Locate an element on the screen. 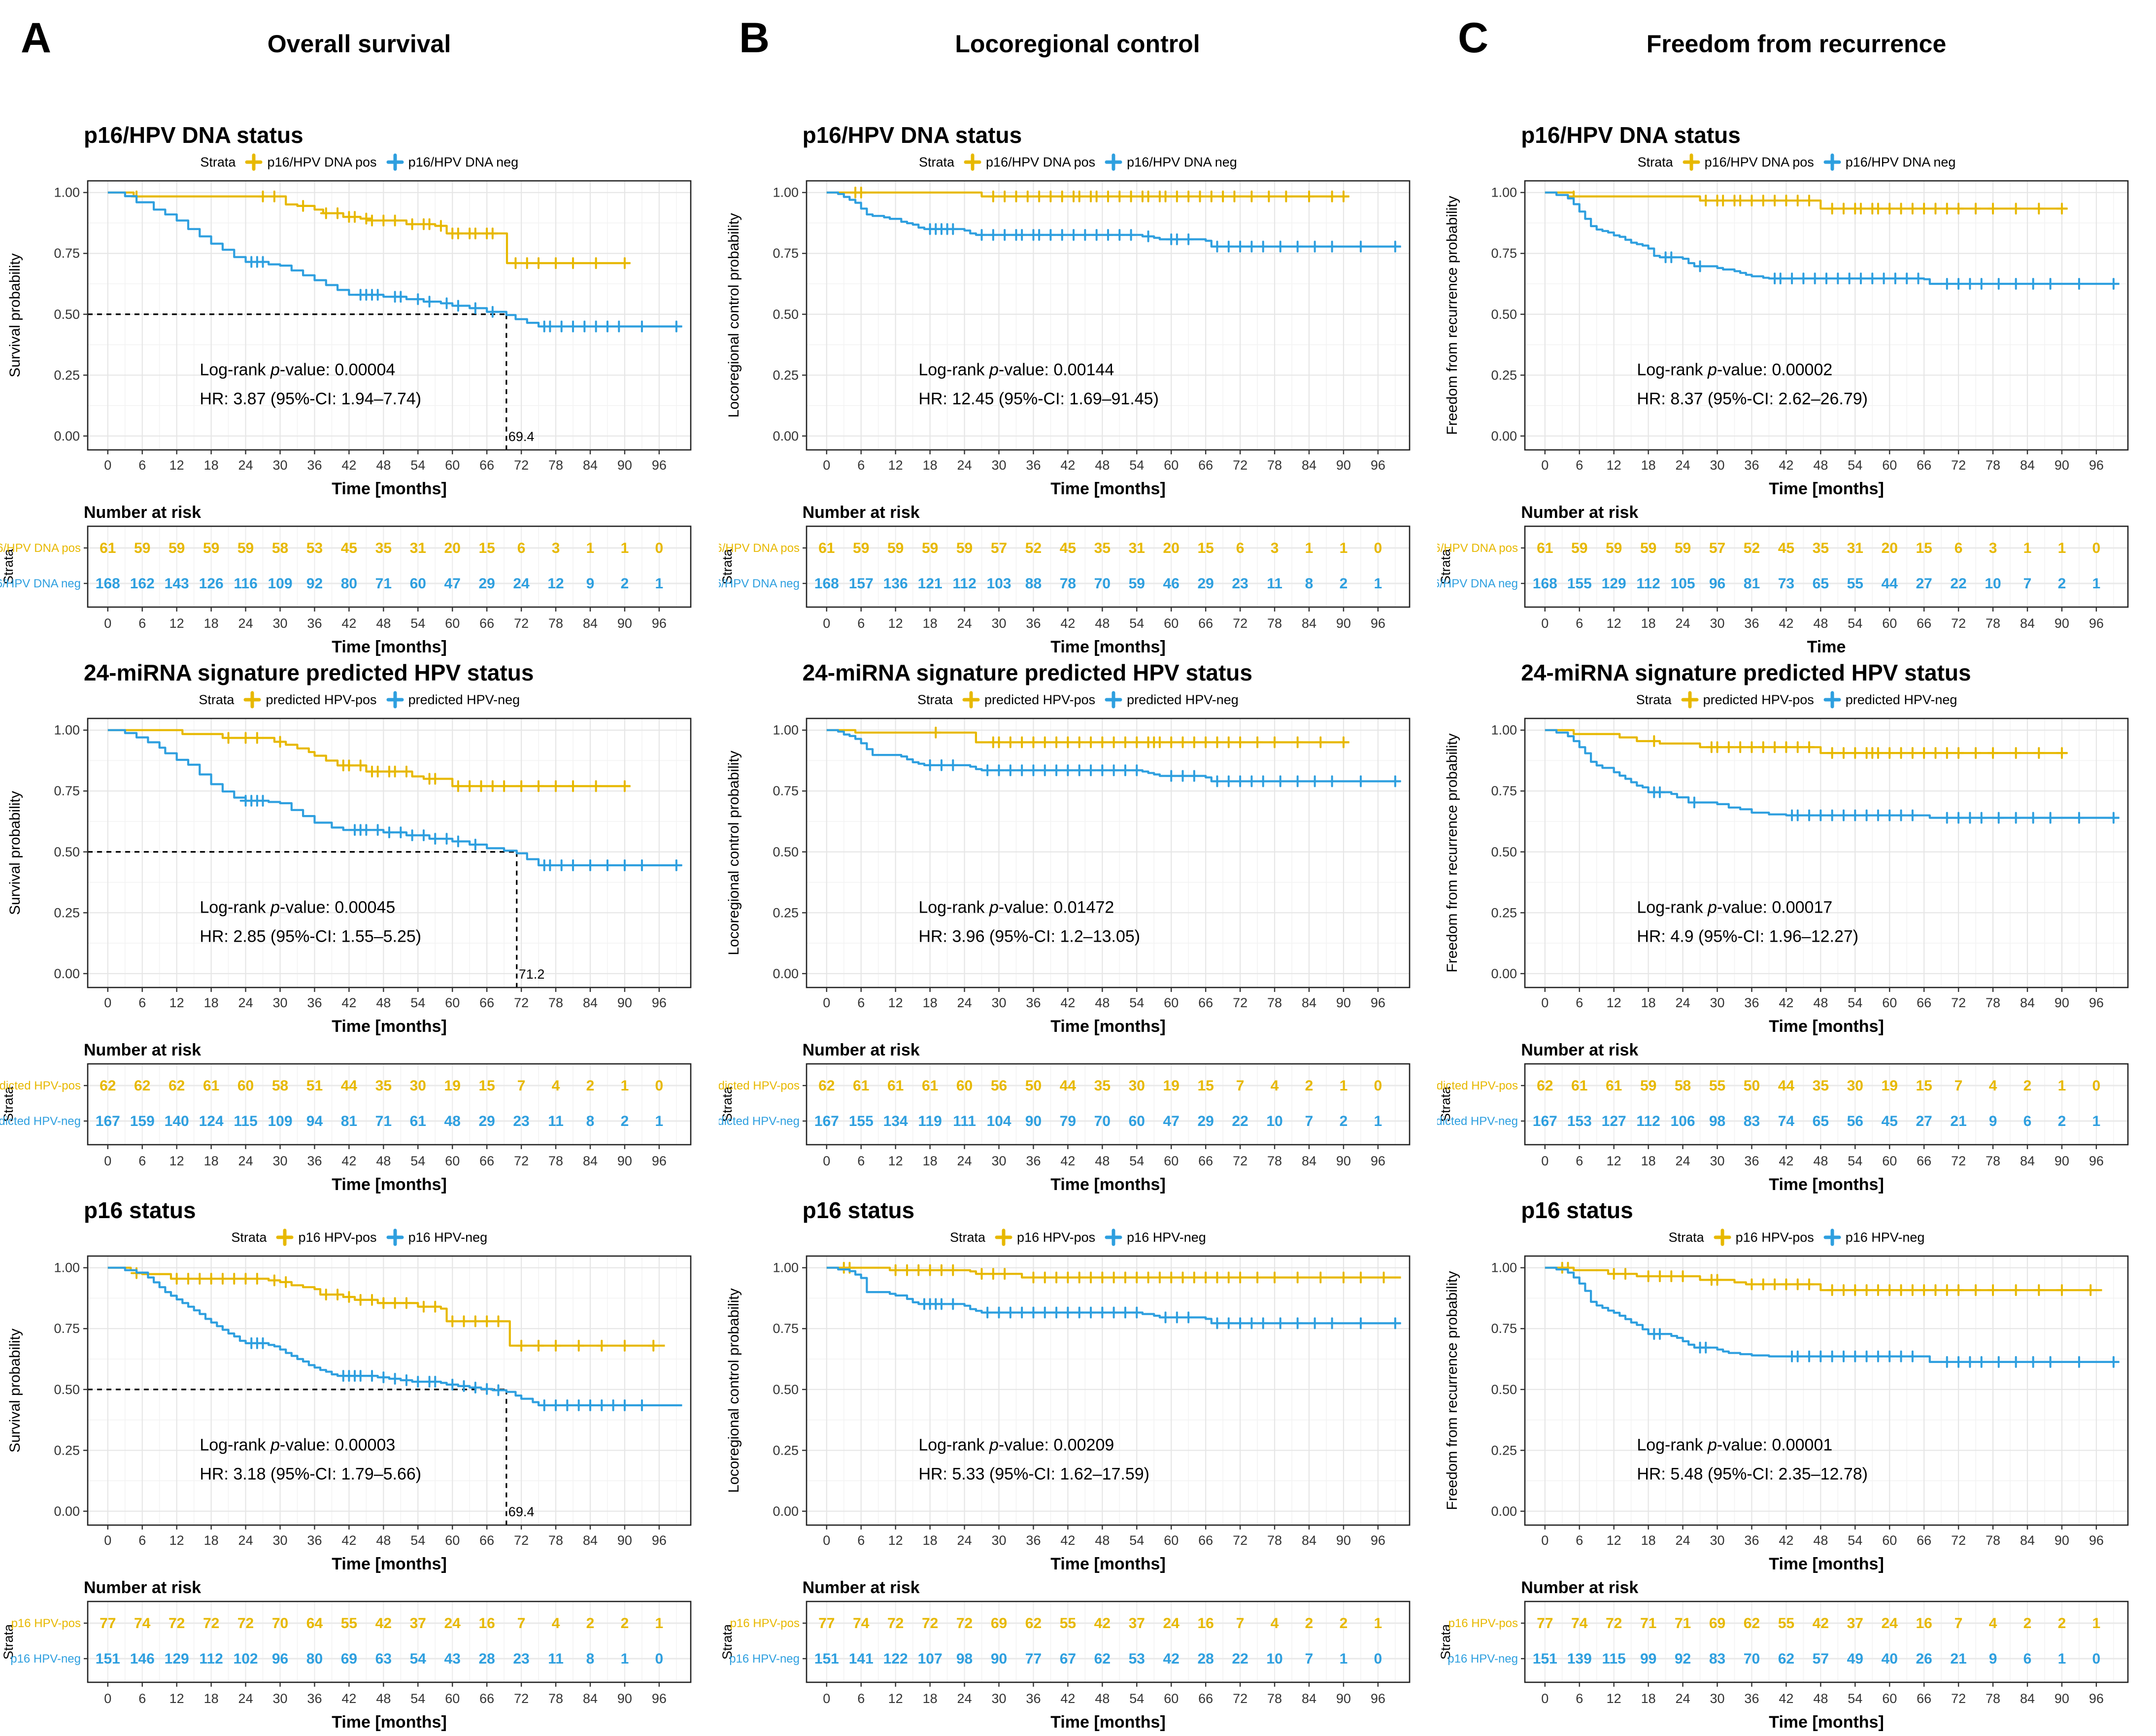  risk-border is located at coordinates (1826, 566).